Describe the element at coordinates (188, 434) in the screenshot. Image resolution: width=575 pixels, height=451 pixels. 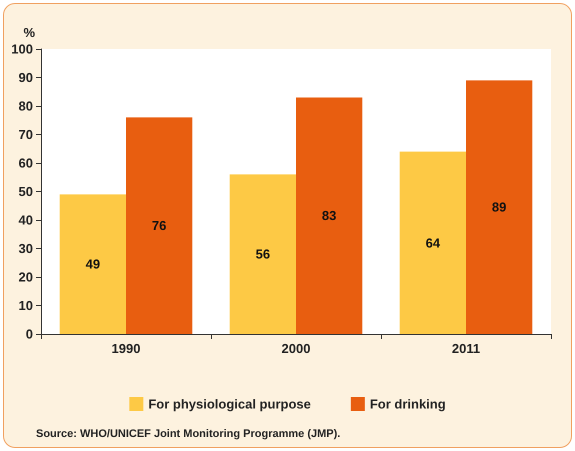
I see `source-note: Source: WHO/UNICEF Joint Monitoring Programme (JMP).` at that location.